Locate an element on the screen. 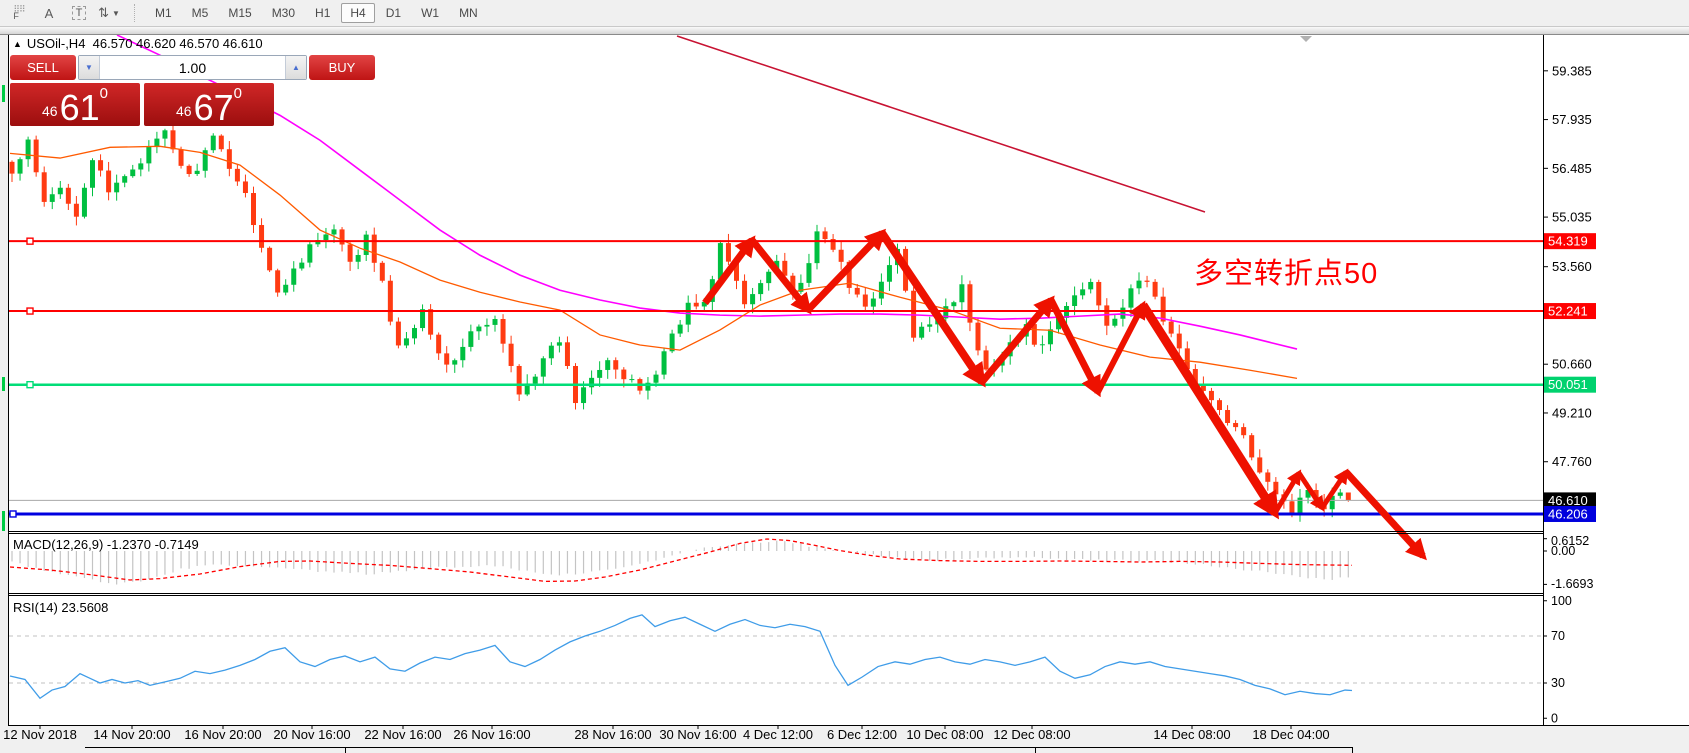 This screenshot has height=753, width=1689. rsi-scale-label: 30 is located at coordinates (1558, 683).